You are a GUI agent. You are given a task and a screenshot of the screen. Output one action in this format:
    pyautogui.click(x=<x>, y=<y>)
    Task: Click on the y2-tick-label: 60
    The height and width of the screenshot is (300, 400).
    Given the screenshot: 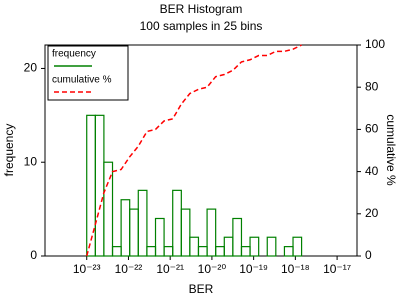 What is the action you would take?
    pyautogui.click(x=372, y=129)
    